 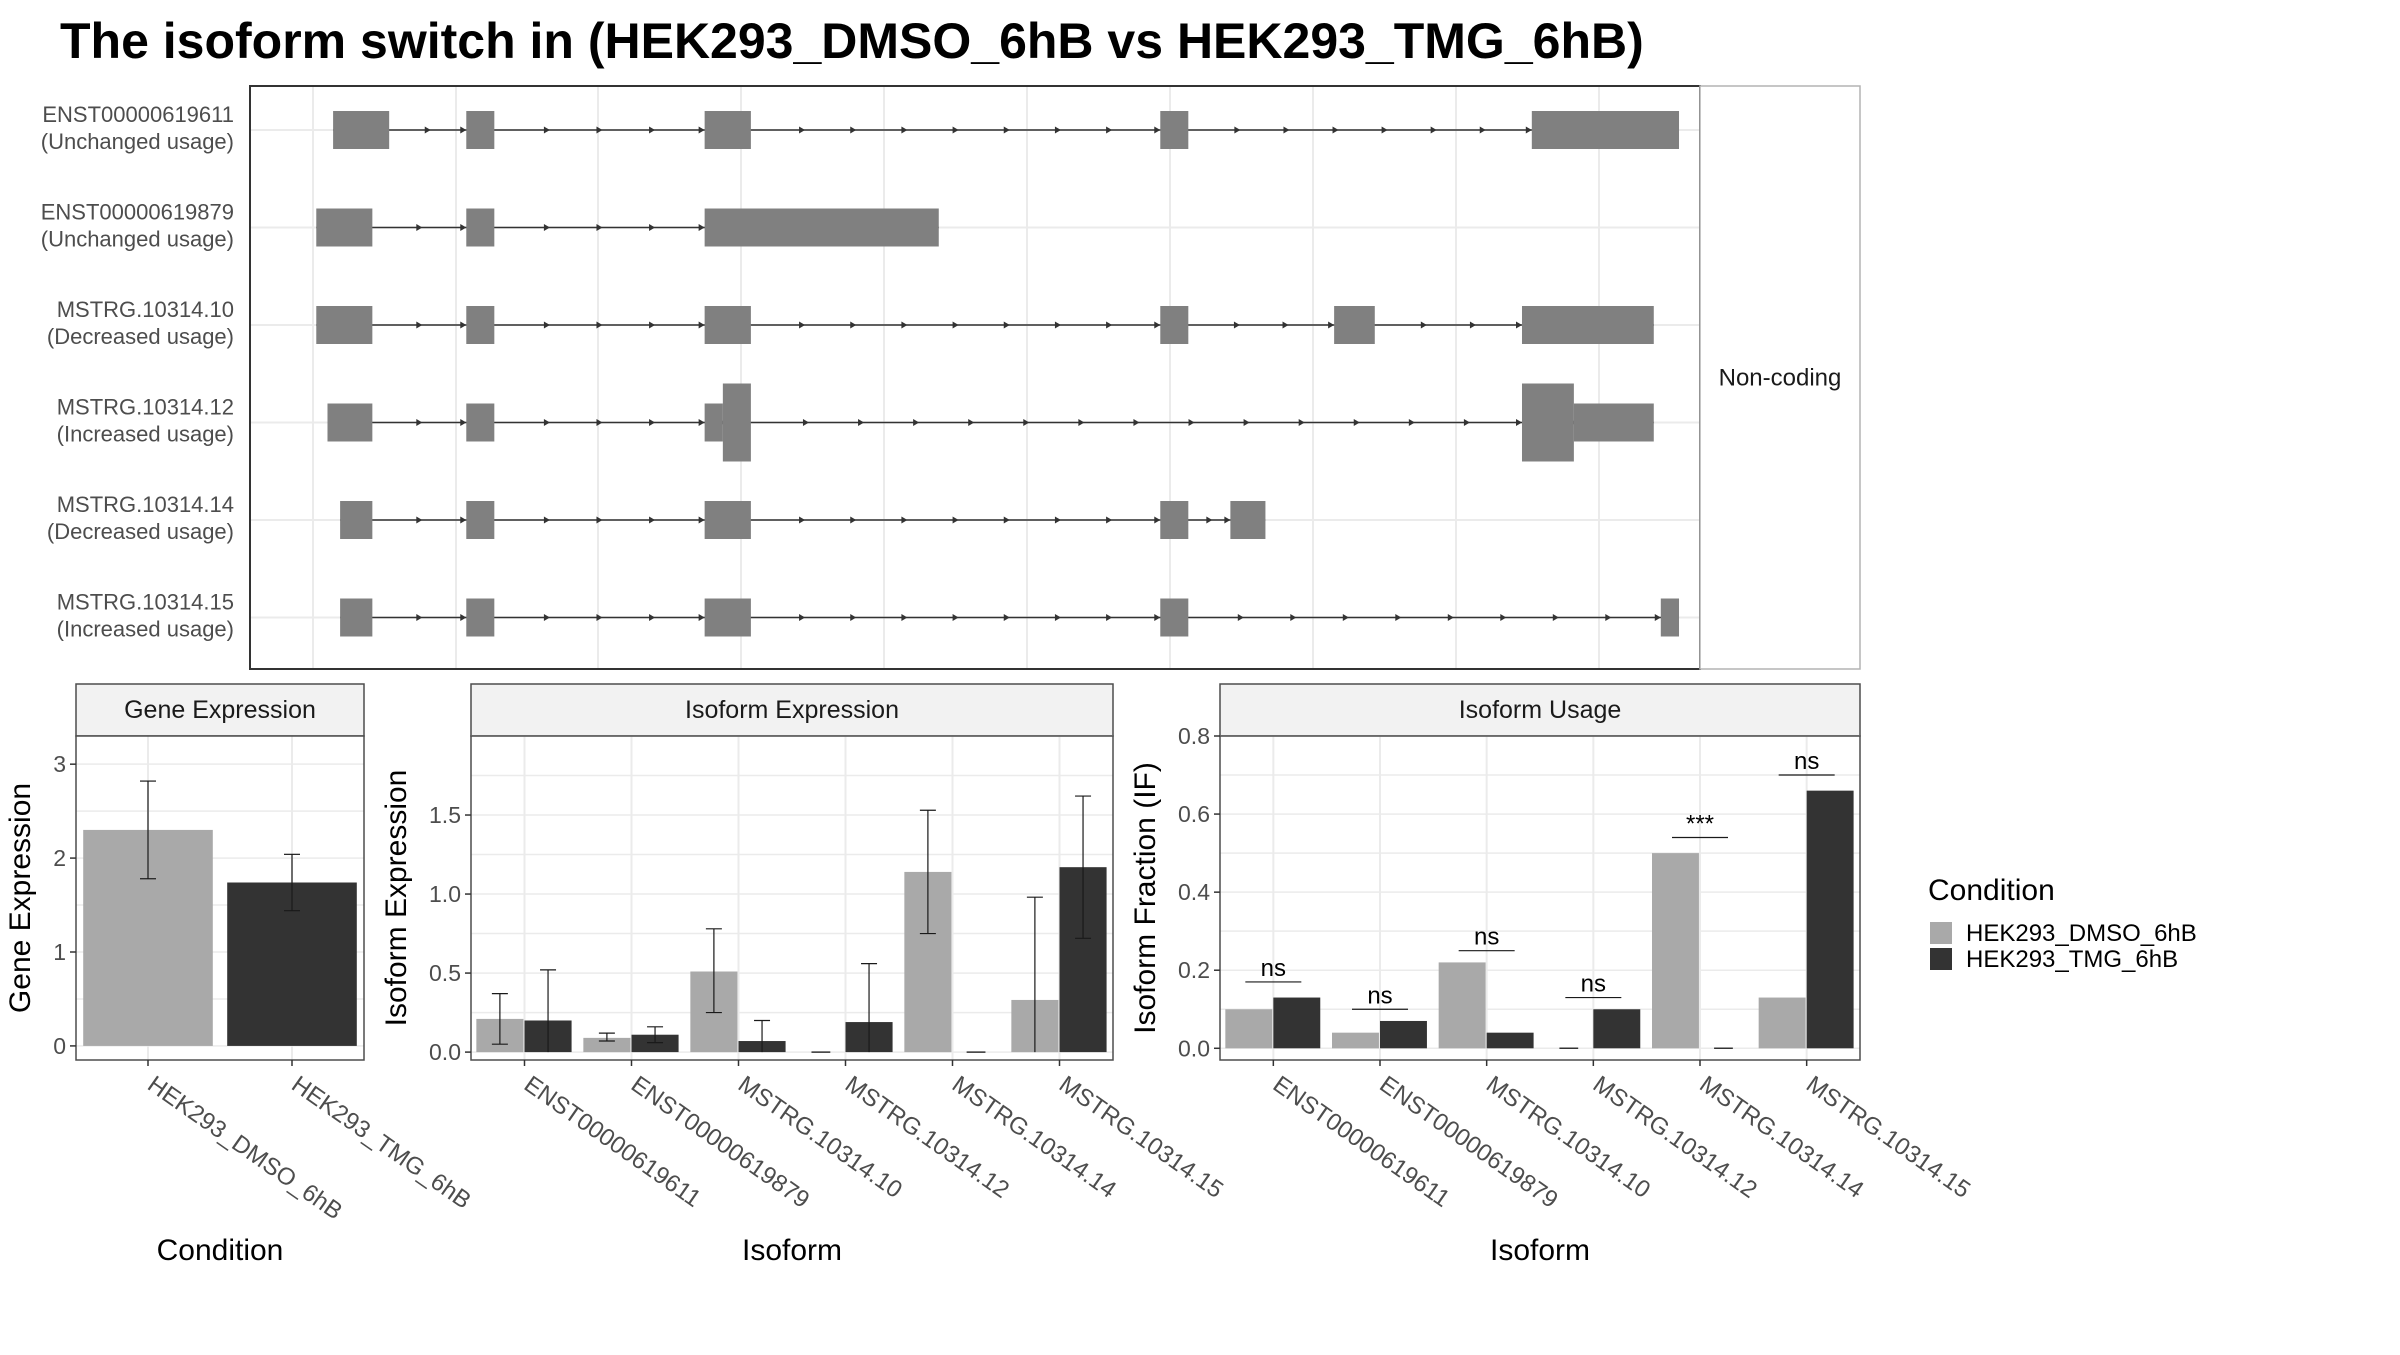 I want to click on panel-frame, so click(x=1540, y=898).